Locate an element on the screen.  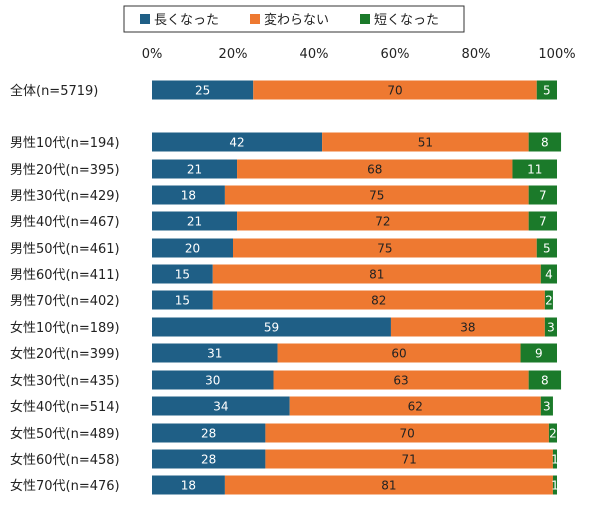
data-label-unchanged: 71 is located at coordinates (409, 460).